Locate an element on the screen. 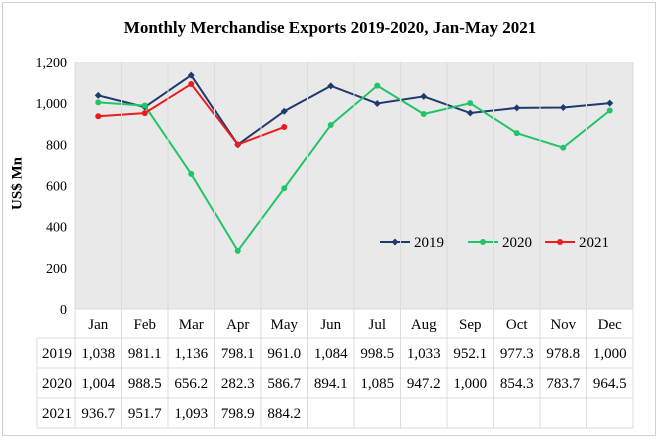 The image size is (660, 440). table-cell: 1,093 is located at coordinates (191, 414).